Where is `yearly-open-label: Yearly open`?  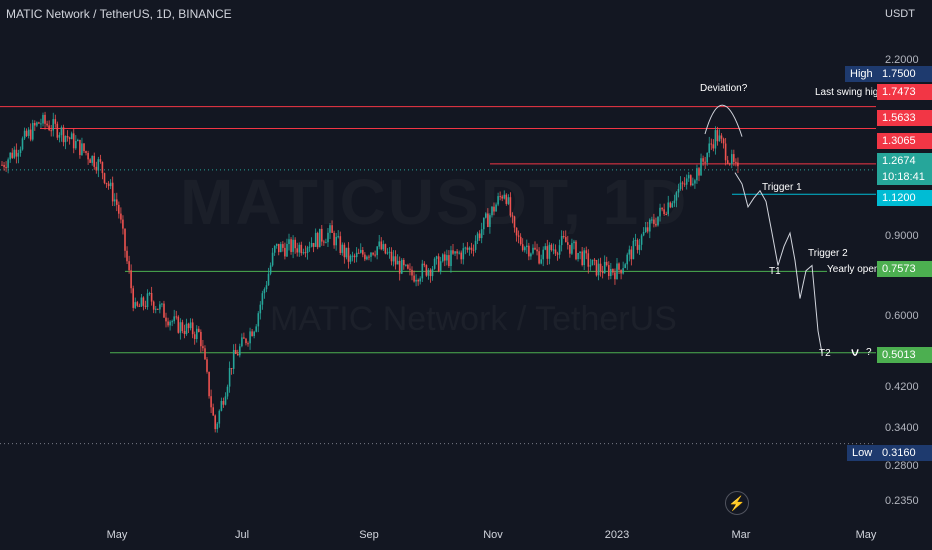
yearly-open-label: Yearly open is located at coordinates (853, 269).